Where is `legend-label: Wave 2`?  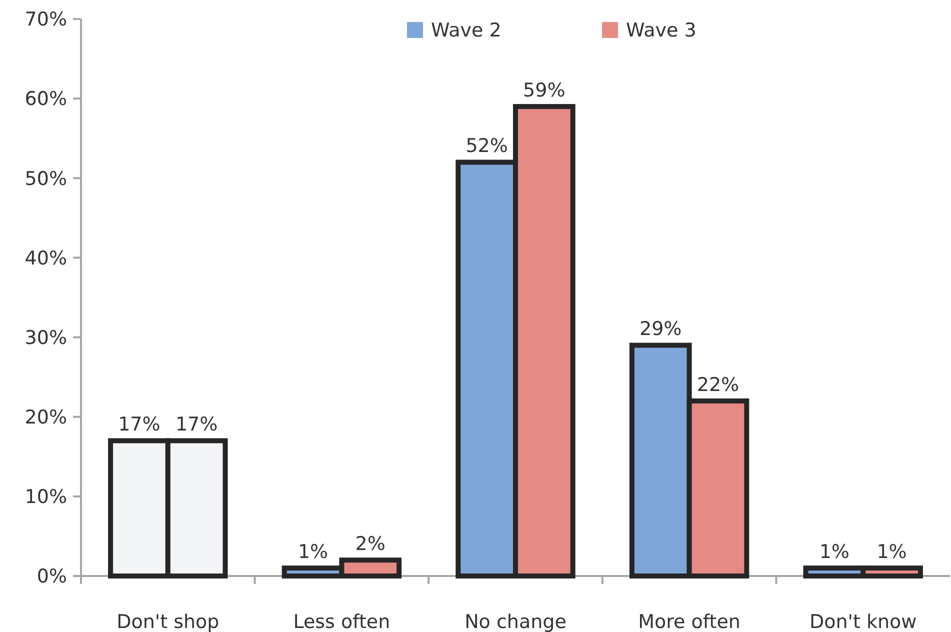 legend-label: Wave 2 is located at coordinates (466, 31).